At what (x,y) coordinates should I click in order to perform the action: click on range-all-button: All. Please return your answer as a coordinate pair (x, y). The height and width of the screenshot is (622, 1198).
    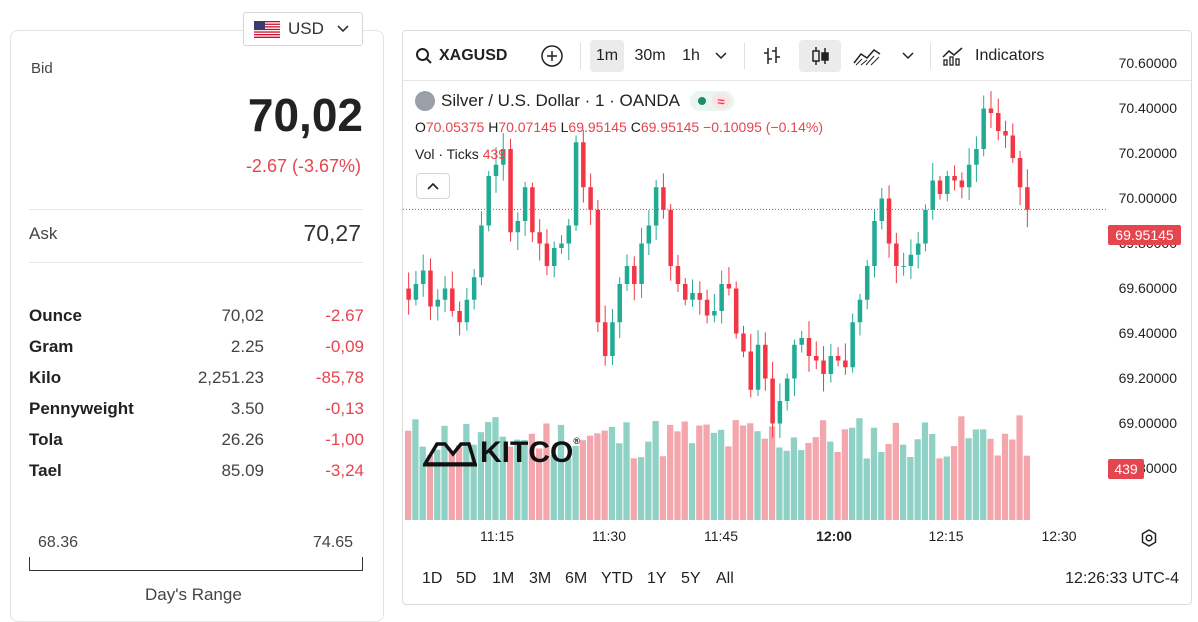
    Looking at the image, I should click on (725, 578).